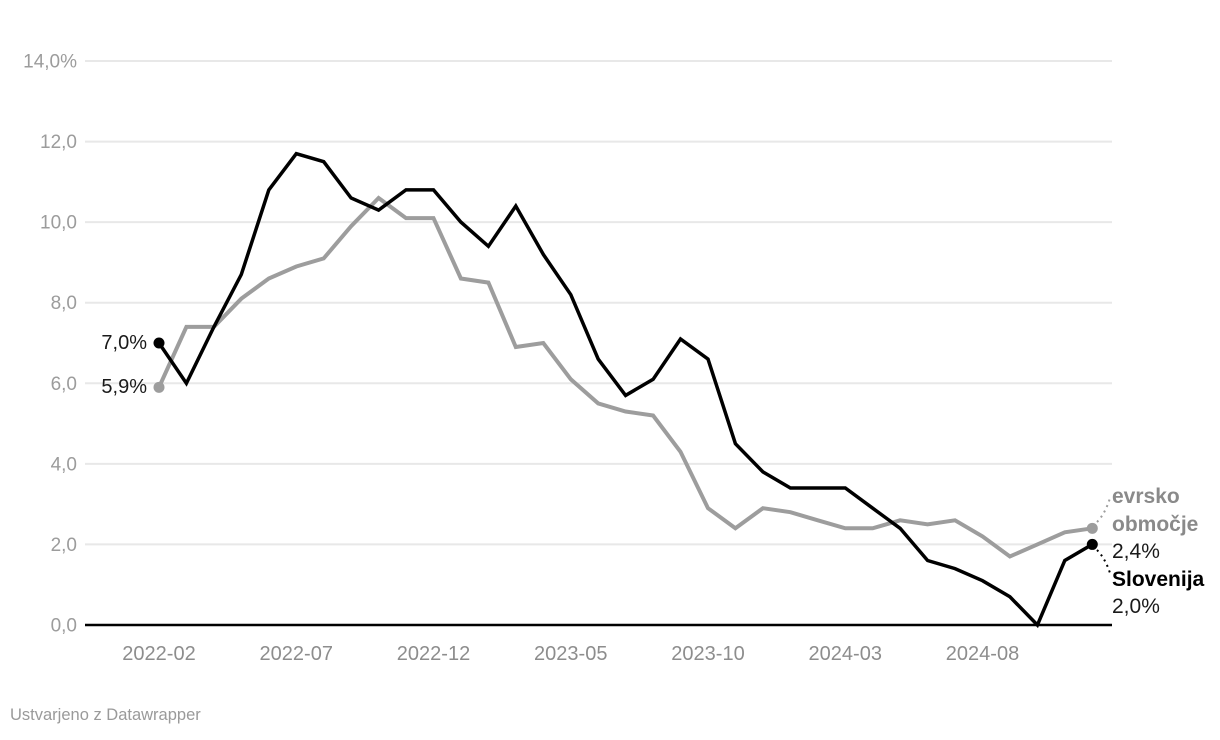 The height and width of the screenshot is (740, 1220). What do you see at coordinates (1136, 551) in the screenshot?
I see `end-value-evrsko-obmocje: 2,4%` at bounding box center [1136, 551].